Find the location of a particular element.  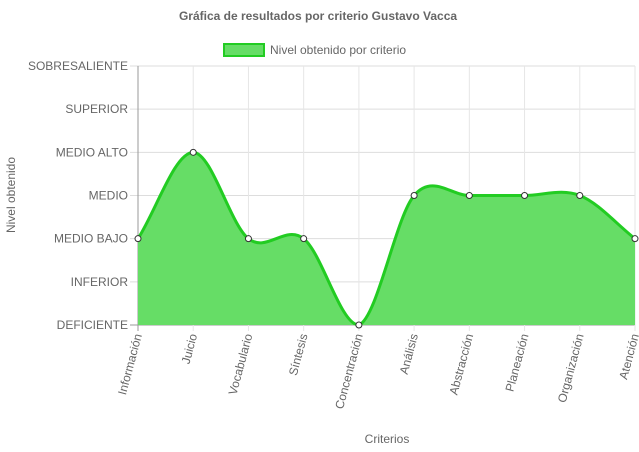

x-axis-title: Criterios is located at coordinates (387, 439).